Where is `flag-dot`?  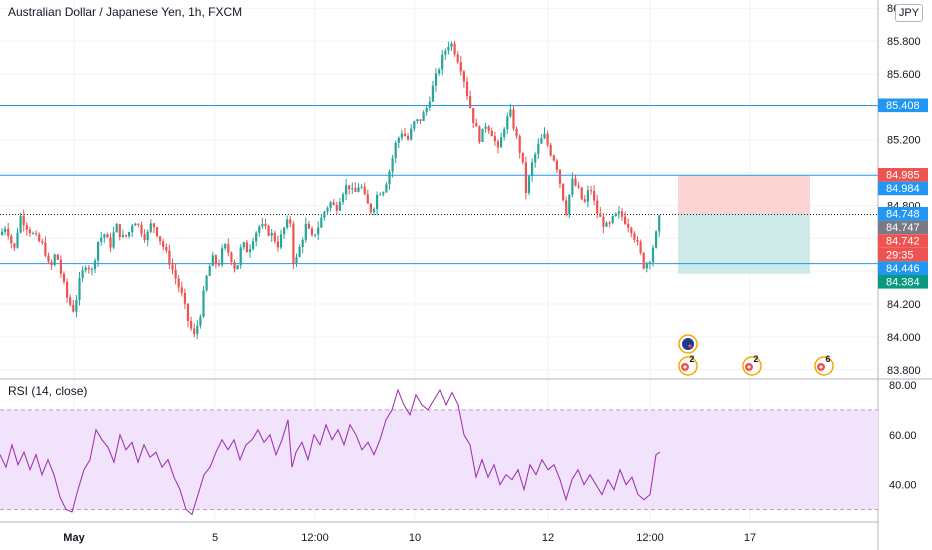 flag-dot is located at coordinates (688, 344).